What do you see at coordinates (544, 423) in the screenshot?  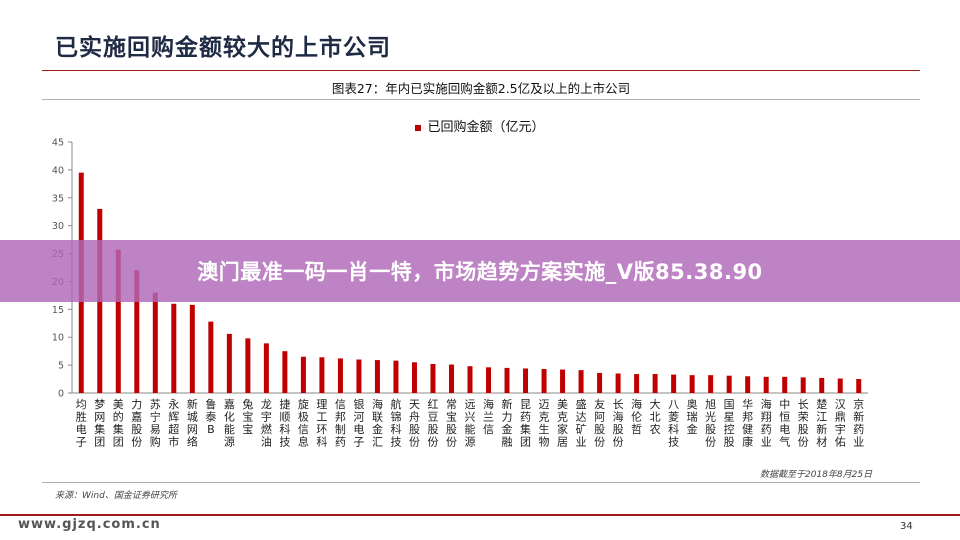 I see `x-tick-label: 迈克生物` at bounding box center [544, 423].